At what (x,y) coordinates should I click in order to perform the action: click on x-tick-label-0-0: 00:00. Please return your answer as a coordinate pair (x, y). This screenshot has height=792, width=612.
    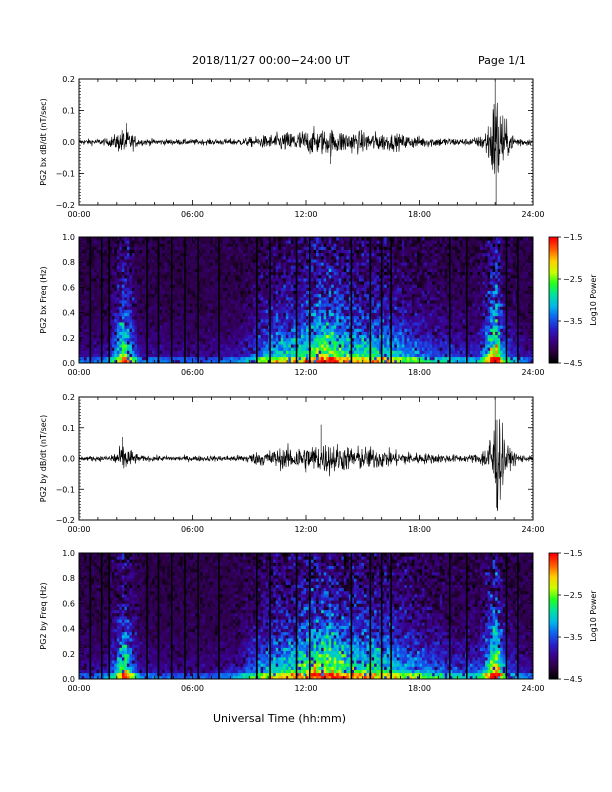
    Looking at the image, I should click on (78, 214).